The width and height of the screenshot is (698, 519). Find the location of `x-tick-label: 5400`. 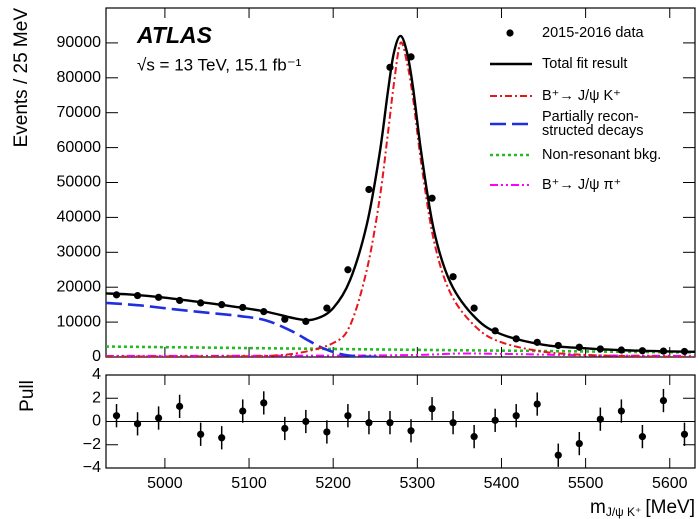

x-tick-label: 5400 is located at coordinates (502, 483).